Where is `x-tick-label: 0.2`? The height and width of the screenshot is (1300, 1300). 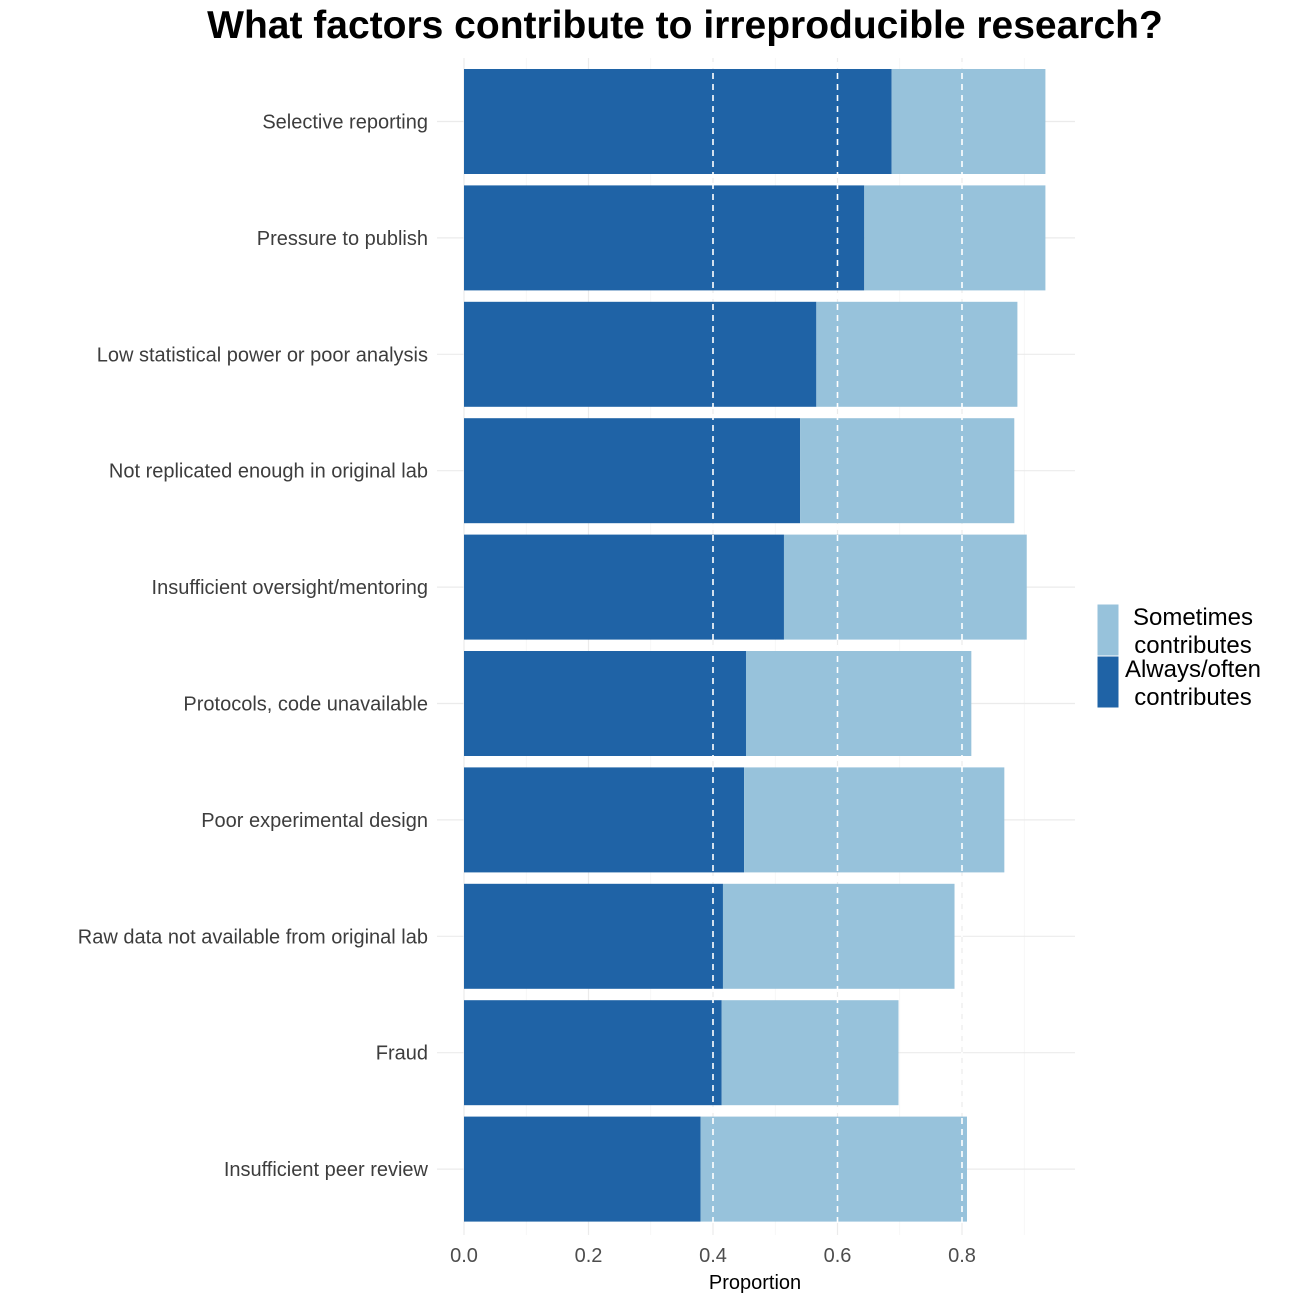 x-tick-label: 0.2 is located at coordinates (589, 1256).